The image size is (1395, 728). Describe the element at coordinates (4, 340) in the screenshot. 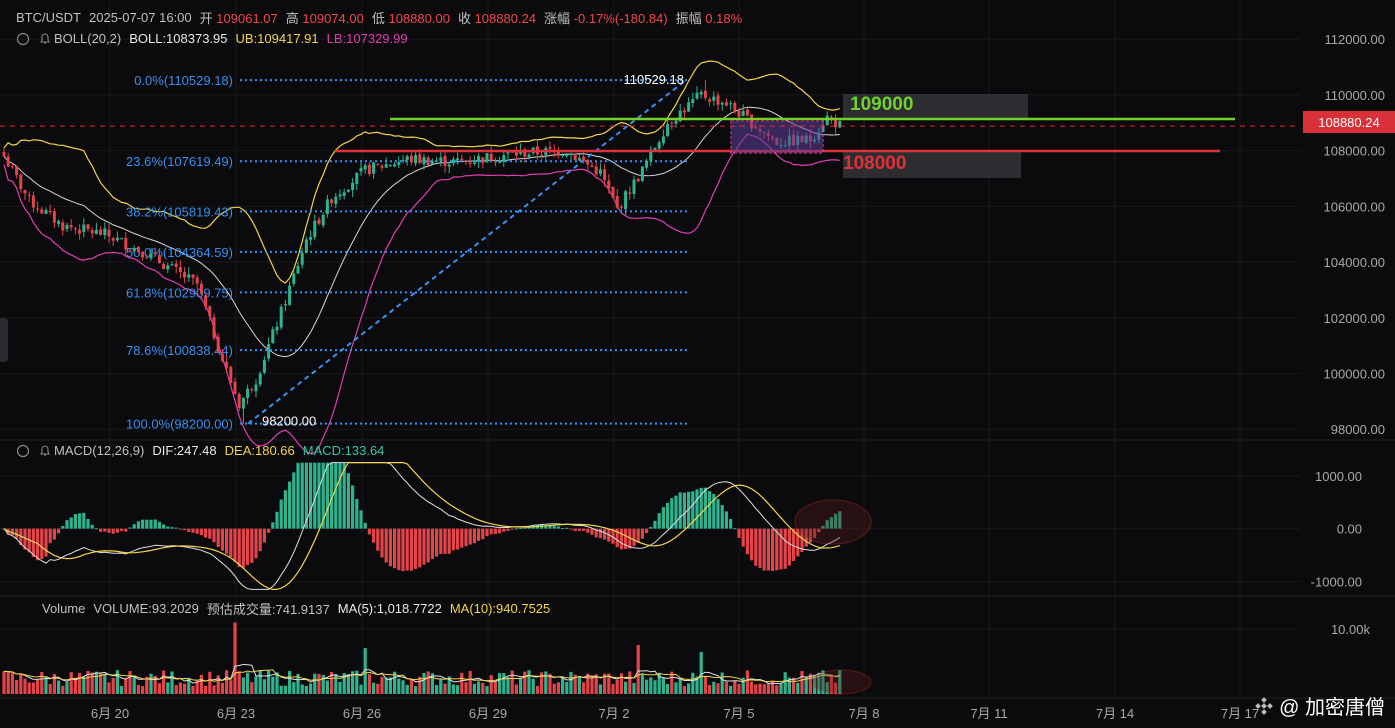

I see `panel-collapse-handle` at that location.